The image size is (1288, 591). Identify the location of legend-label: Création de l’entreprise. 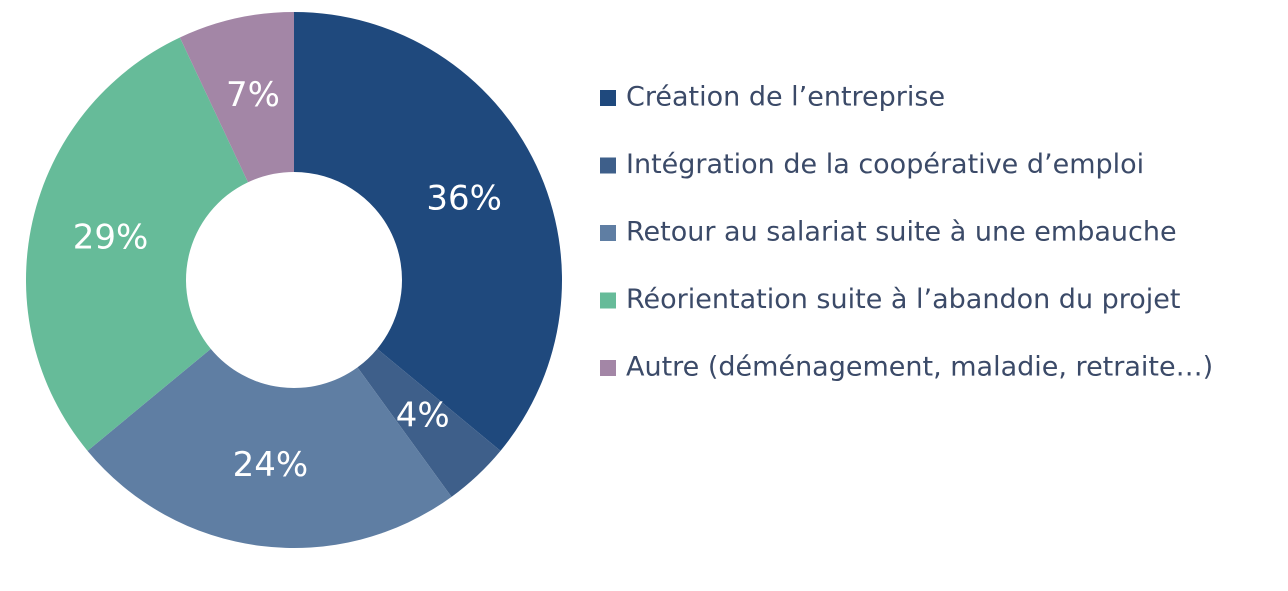
(785, 97).